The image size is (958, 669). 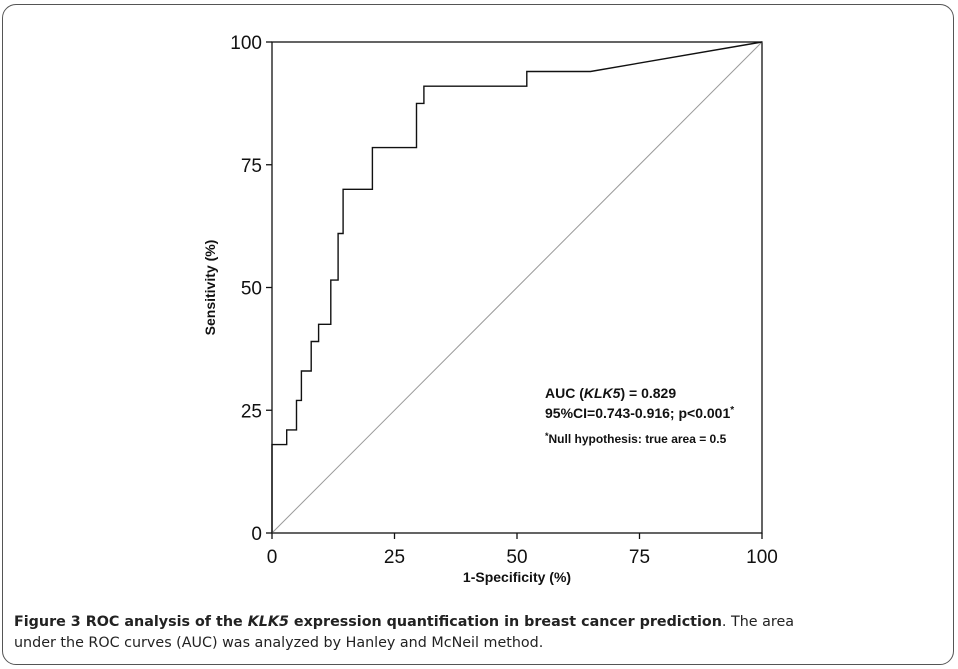 What do you see at coordinates (517, 577) in the screenshot?
I see `x-axis-label: 1-Specificity (%)` at bounding box center [517, 577].